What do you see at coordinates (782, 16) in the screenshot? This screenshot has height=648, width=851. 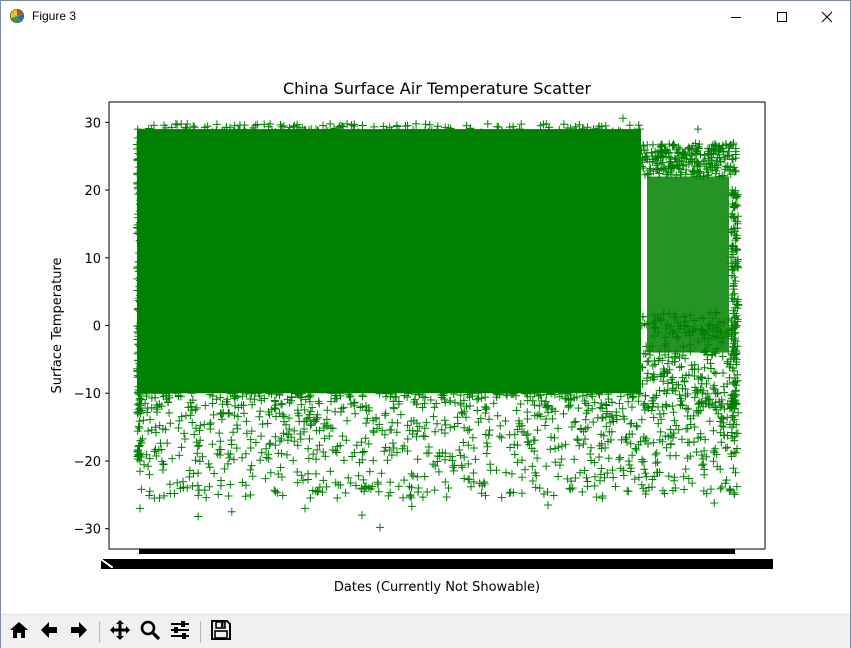 I see `maximize-button` at bounding box center [782, 16].